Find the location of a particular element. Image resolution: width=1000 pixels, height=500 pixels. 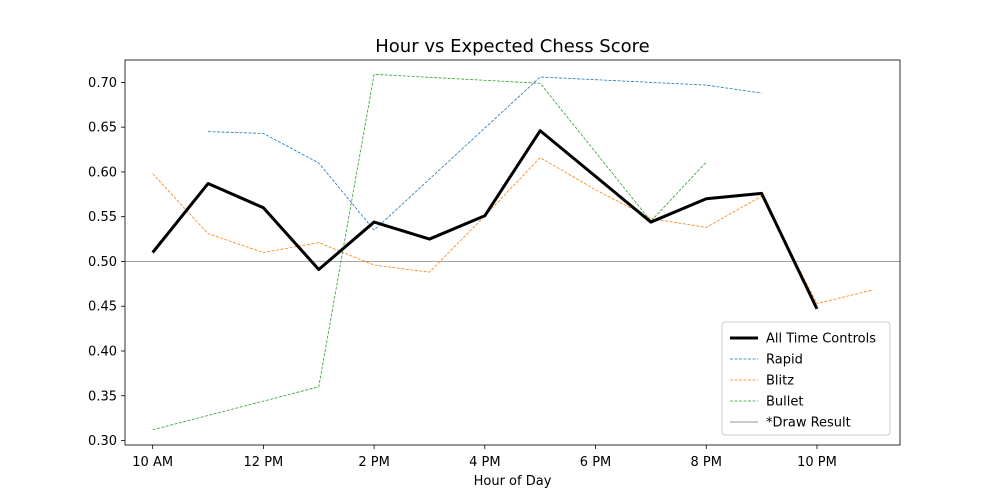

x-tick-label: 6 PM is located at coordinates (595, 462).